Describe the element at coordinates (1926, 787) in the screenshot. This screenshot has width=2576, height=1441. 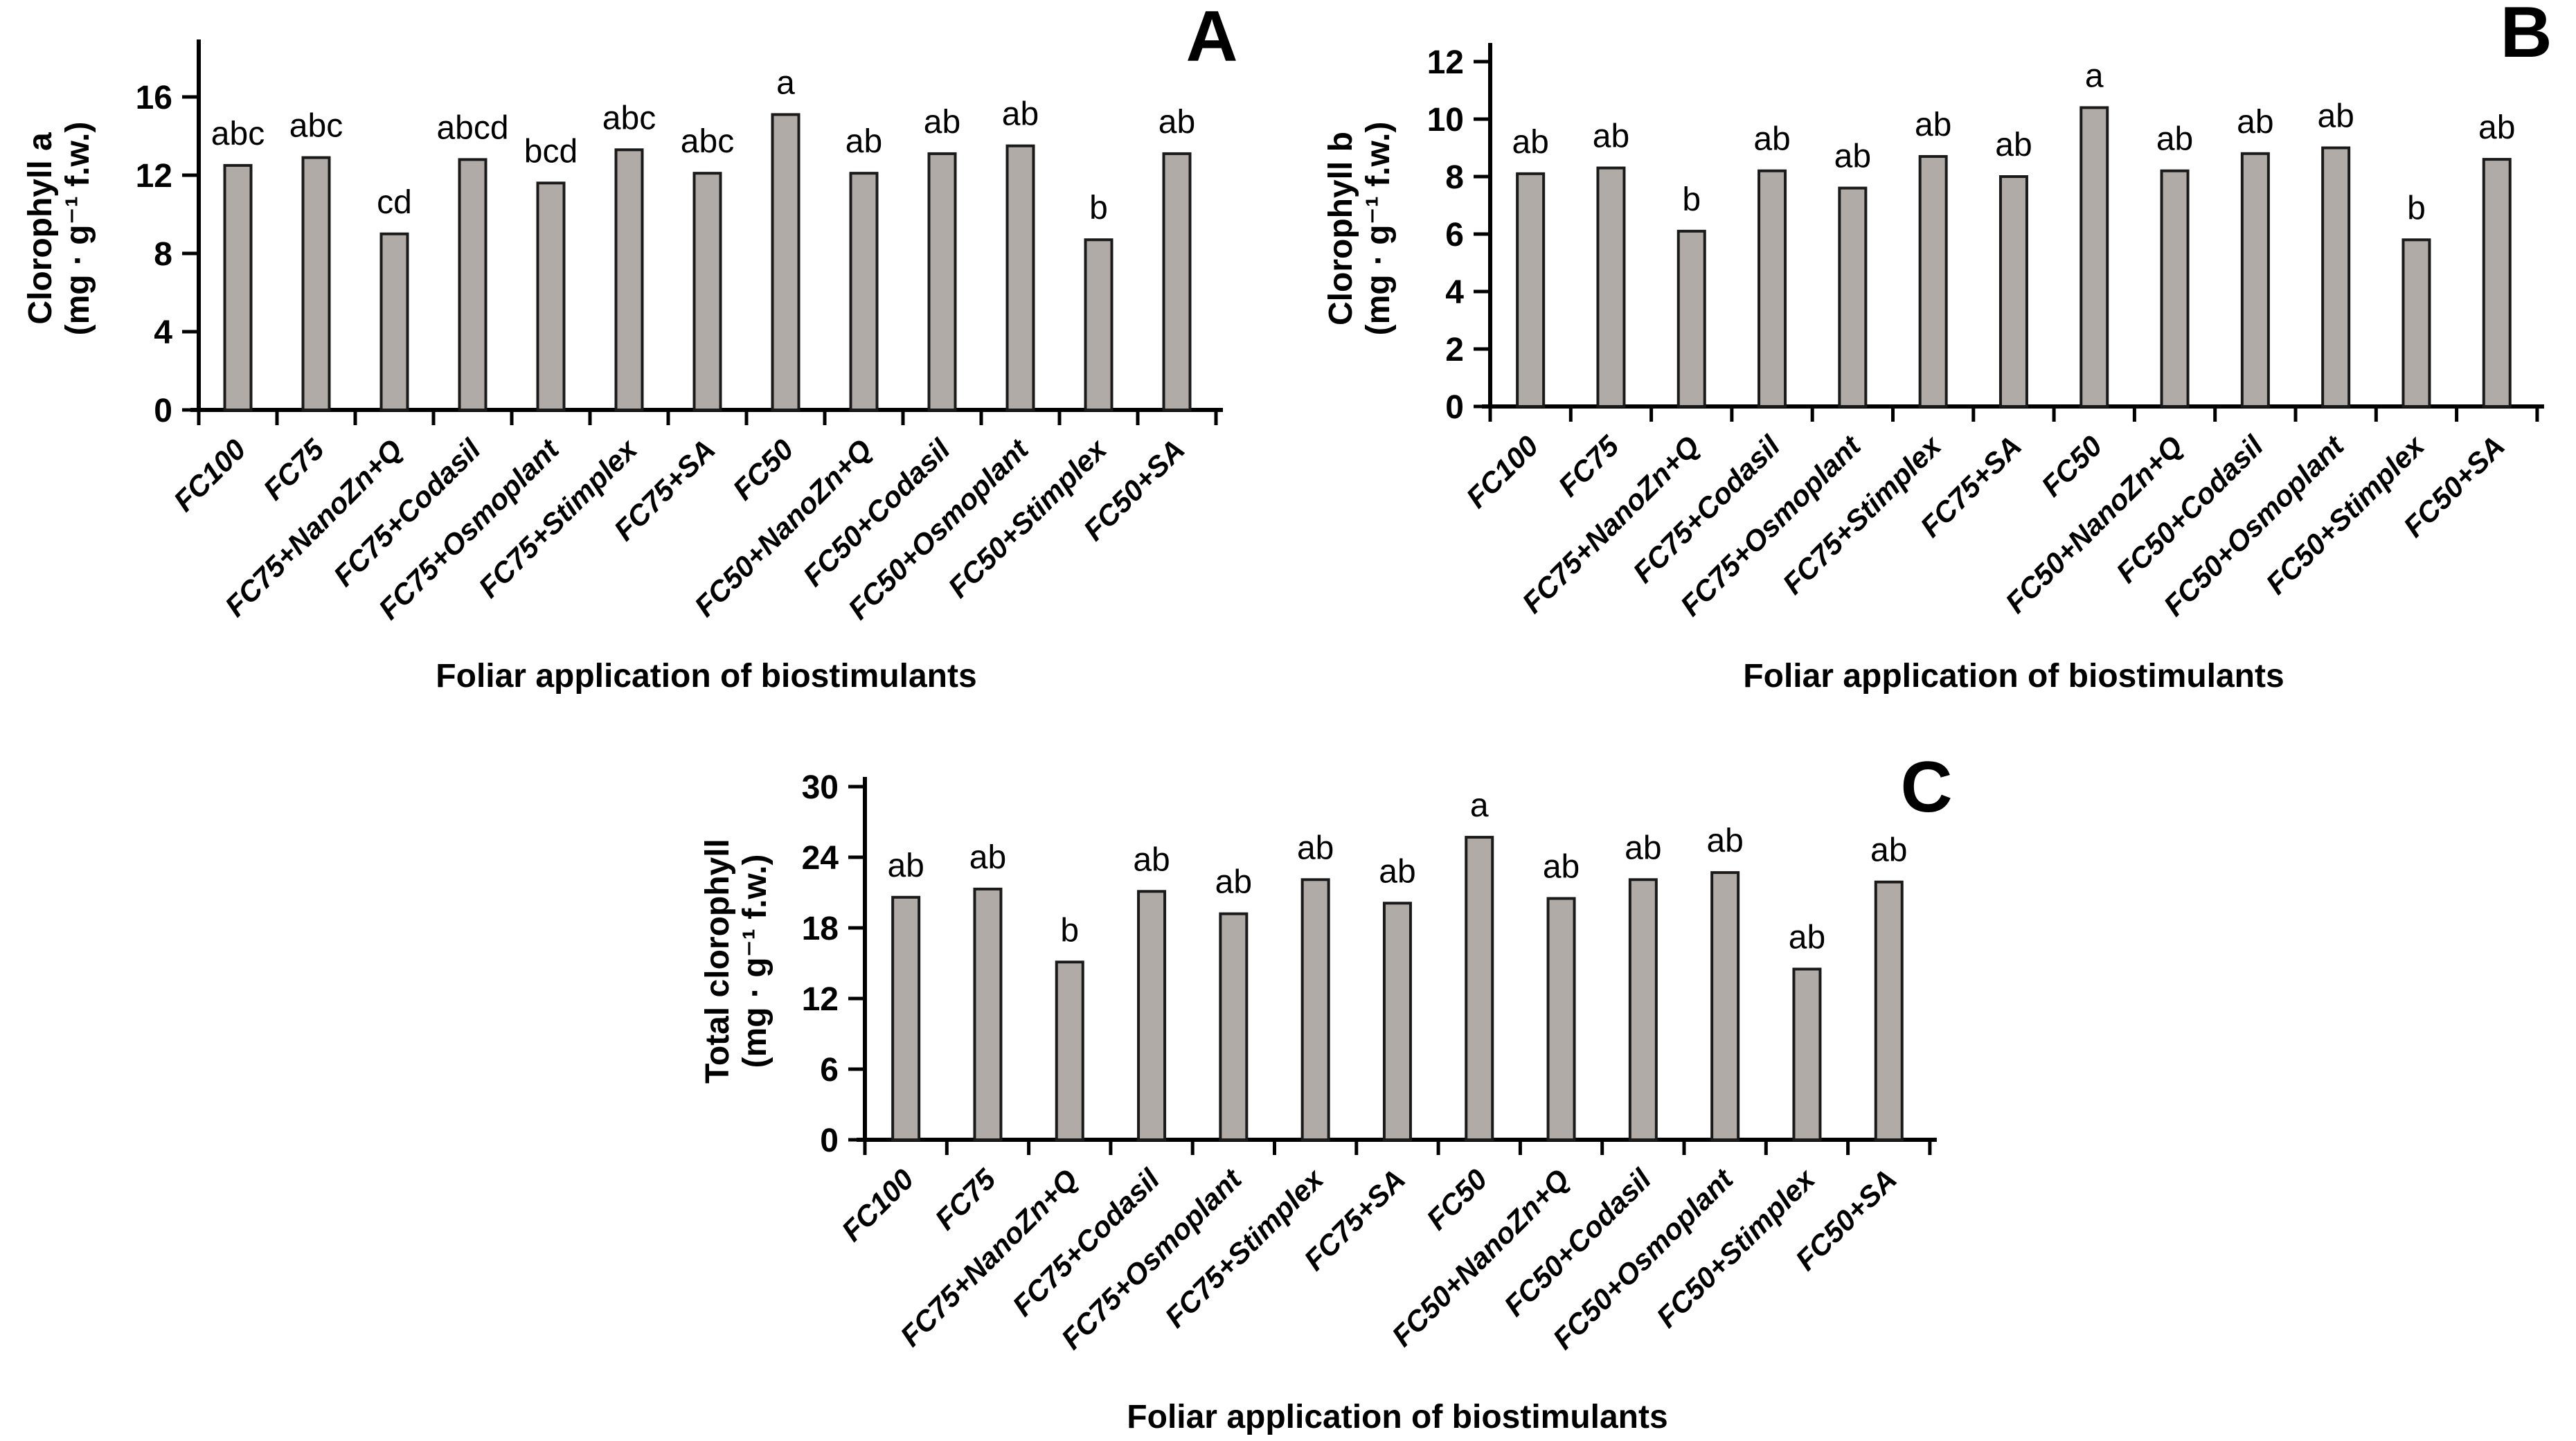
I see `panel-letter: C` at that location.